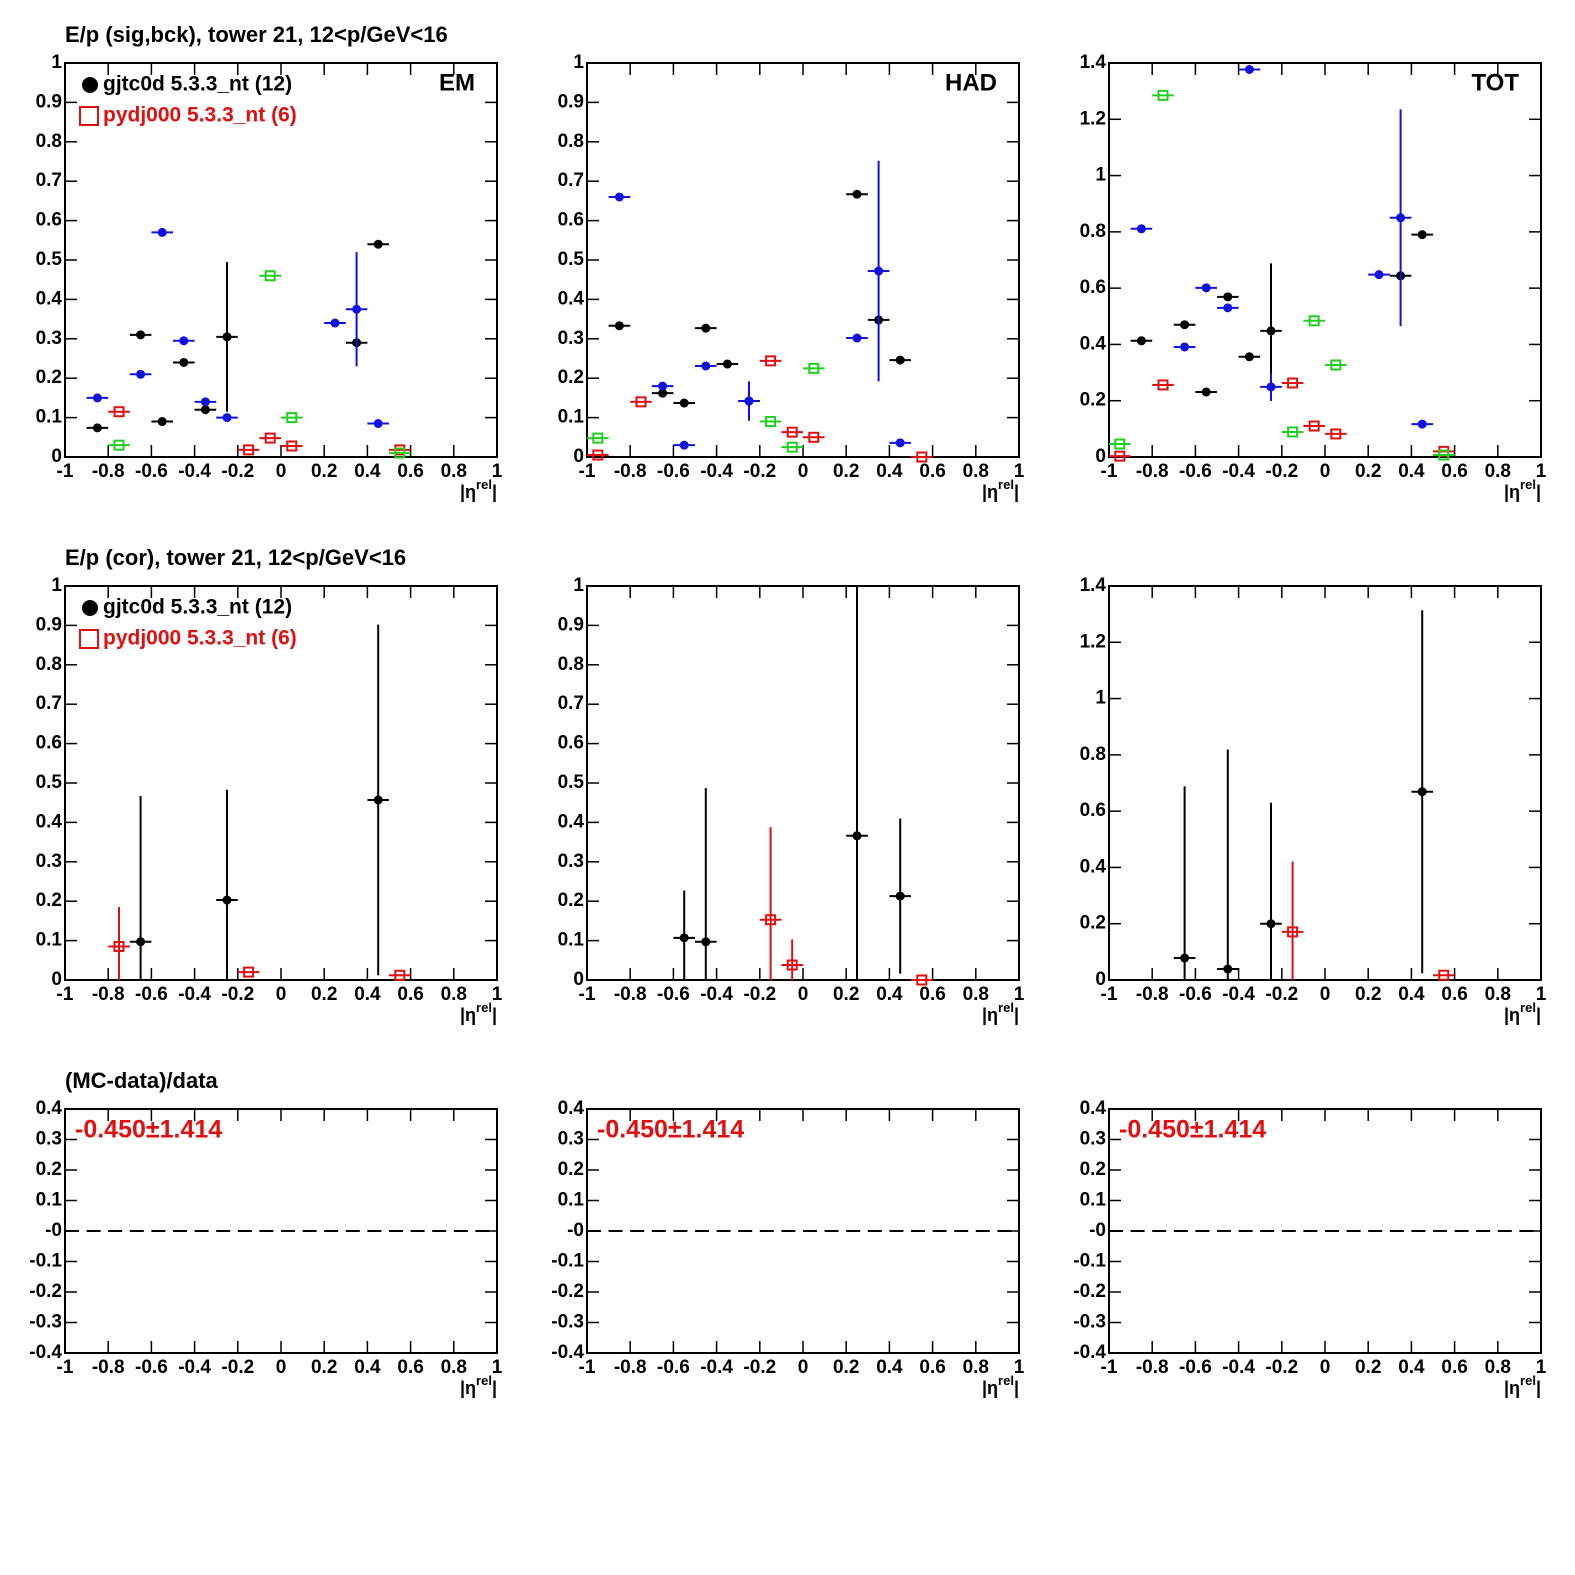 The image size is (1575, 1575). I want to click on y-tick-label: 0.8, so click(571, 141).